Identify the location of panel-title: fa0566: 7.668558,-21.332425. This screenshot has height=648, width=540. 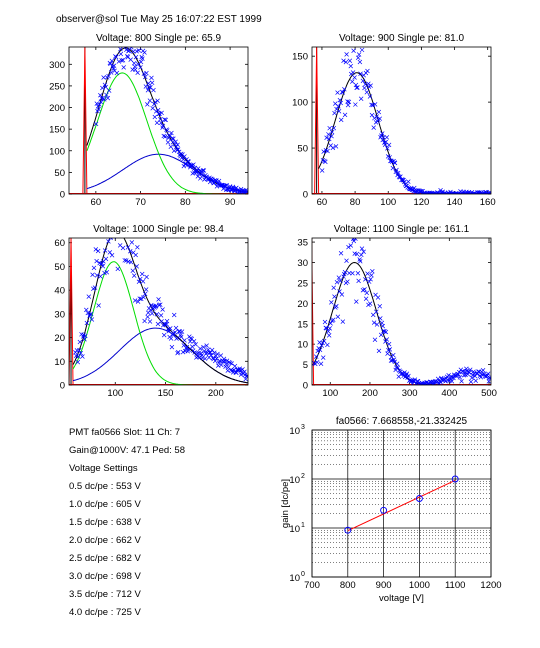
(402, 421).